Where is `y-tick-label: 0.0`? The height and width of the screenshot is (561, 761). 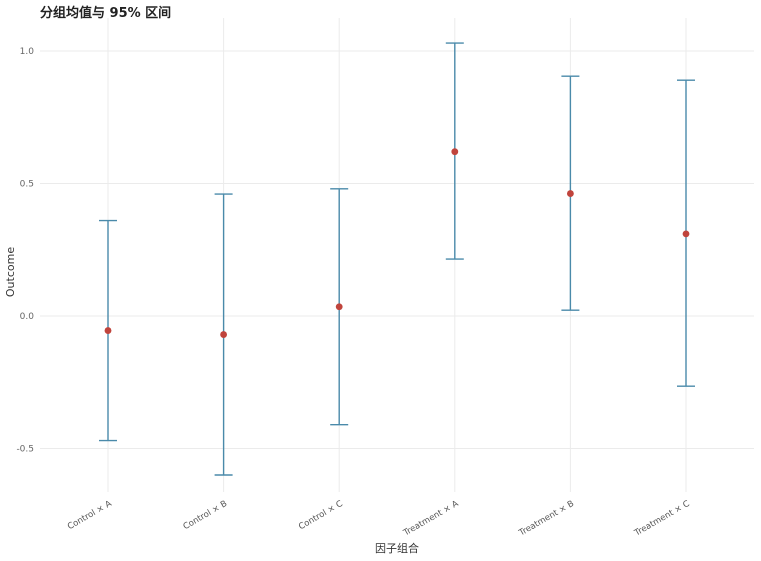
y-tick-label: 0.0 is located at coordinates (27, 317).